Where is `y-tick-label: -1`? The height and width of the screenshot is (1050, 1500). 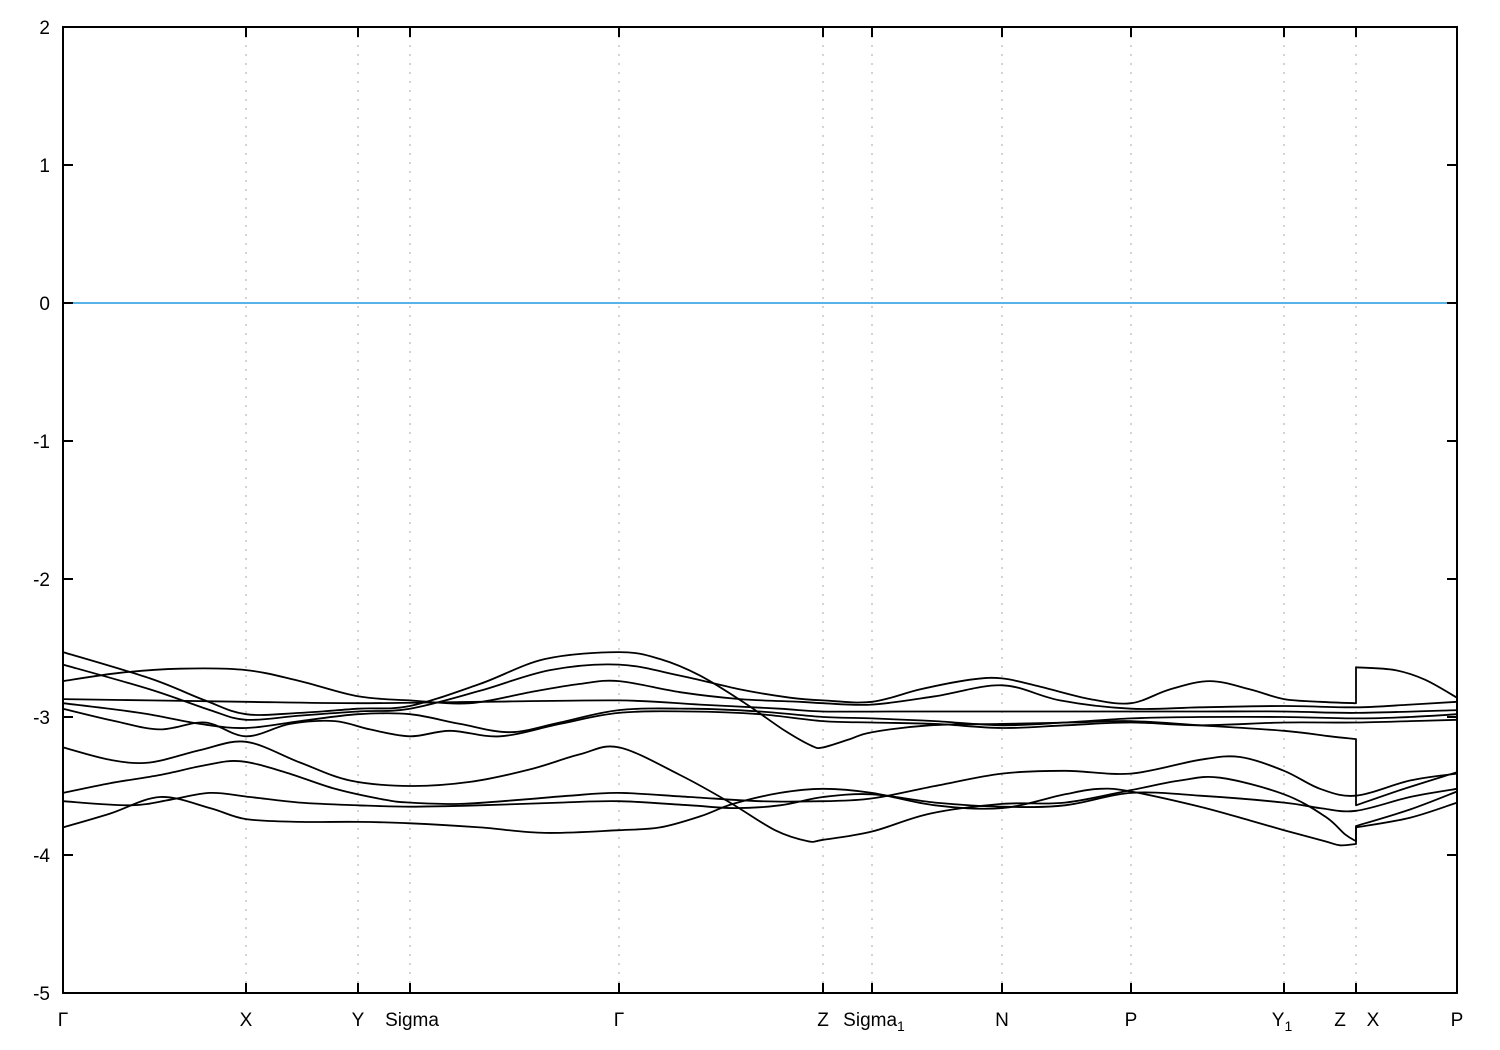
y-tick-label: -1 is located at coordinates (41, 442).